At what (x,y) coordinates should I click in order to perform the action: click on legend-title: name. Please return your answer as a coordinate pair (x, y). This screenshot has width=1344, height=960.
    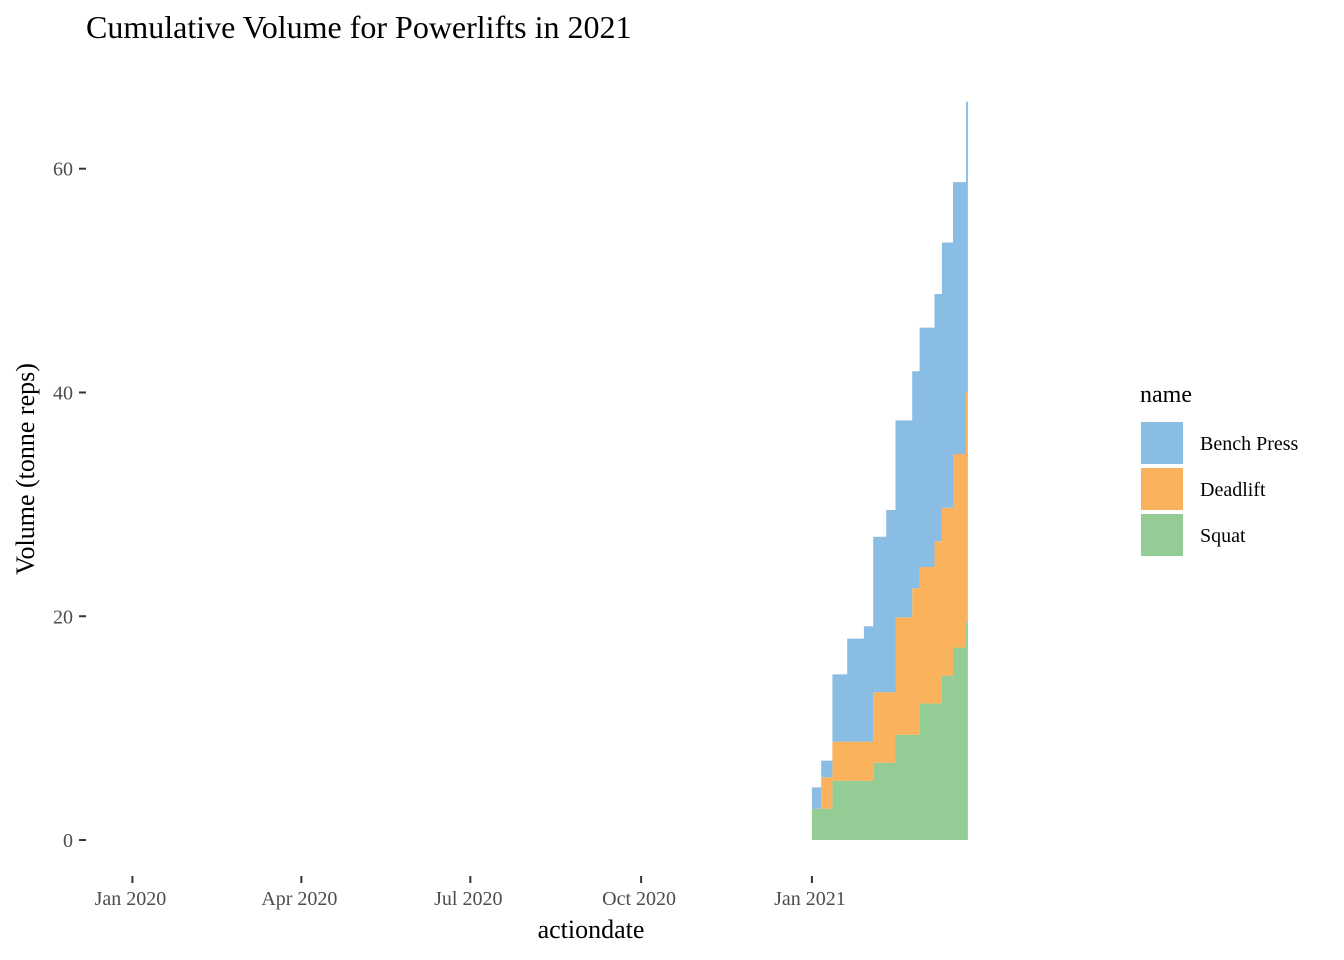
    Looking at the image, I should click on (1166, 395).